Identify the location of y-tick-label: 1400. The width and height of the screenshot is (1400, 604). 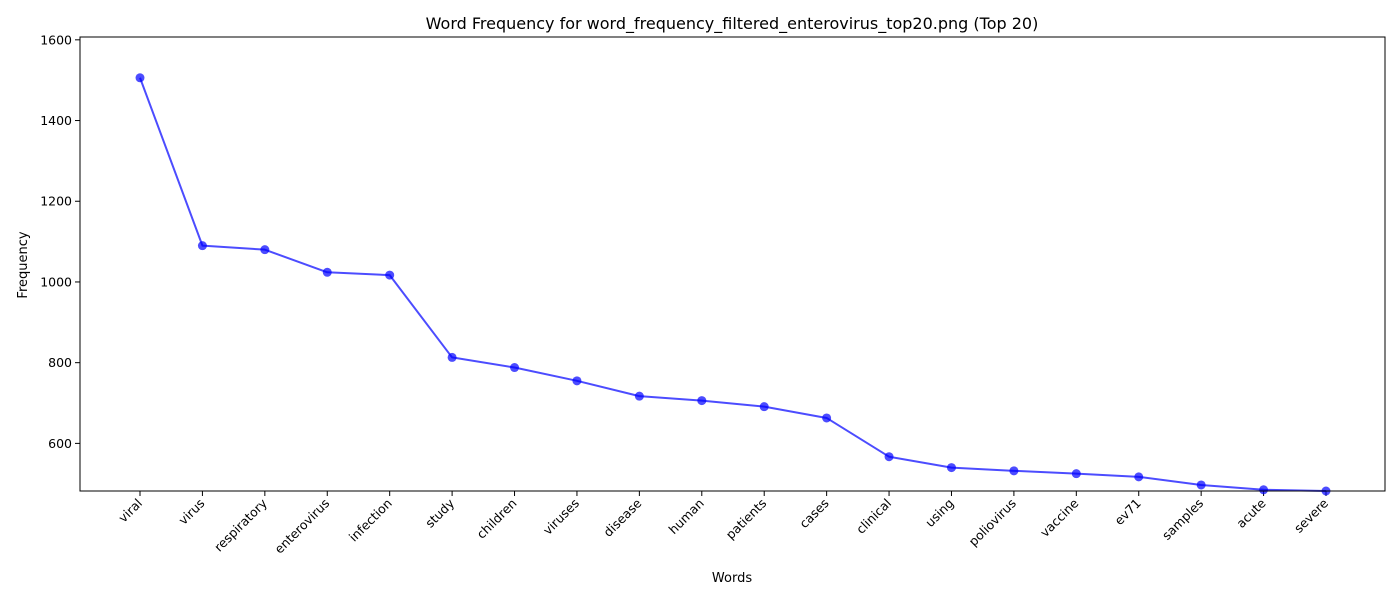
(56, 120).